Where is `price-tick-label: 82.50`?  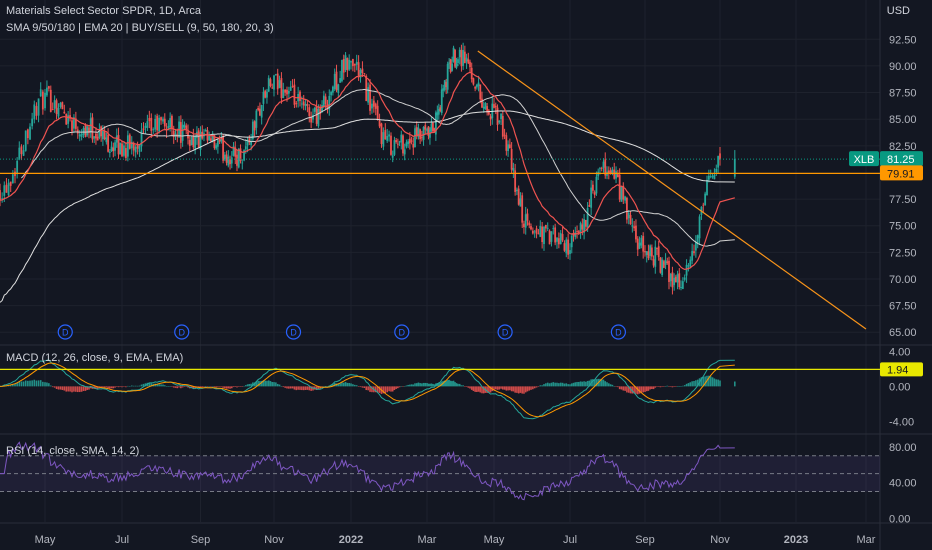 price-tick-label: 82.50 is located at coordinates (903, 147).